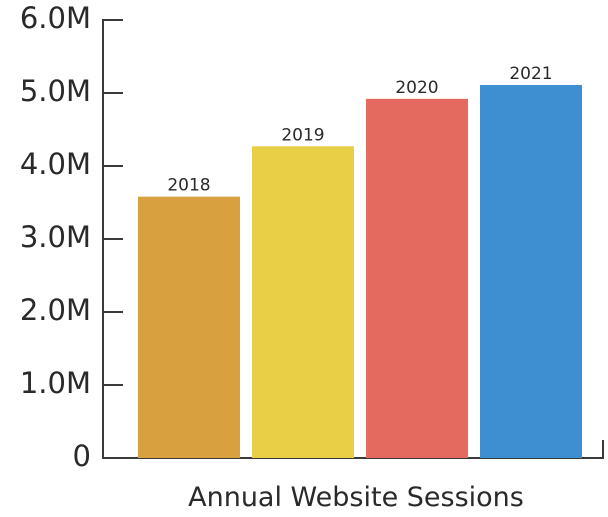 The image size is (608, 517). What do you see at coordinates (82, 456) in the screenshot?
I see `y-tick-label: 0` at bounding box center [82, 456].